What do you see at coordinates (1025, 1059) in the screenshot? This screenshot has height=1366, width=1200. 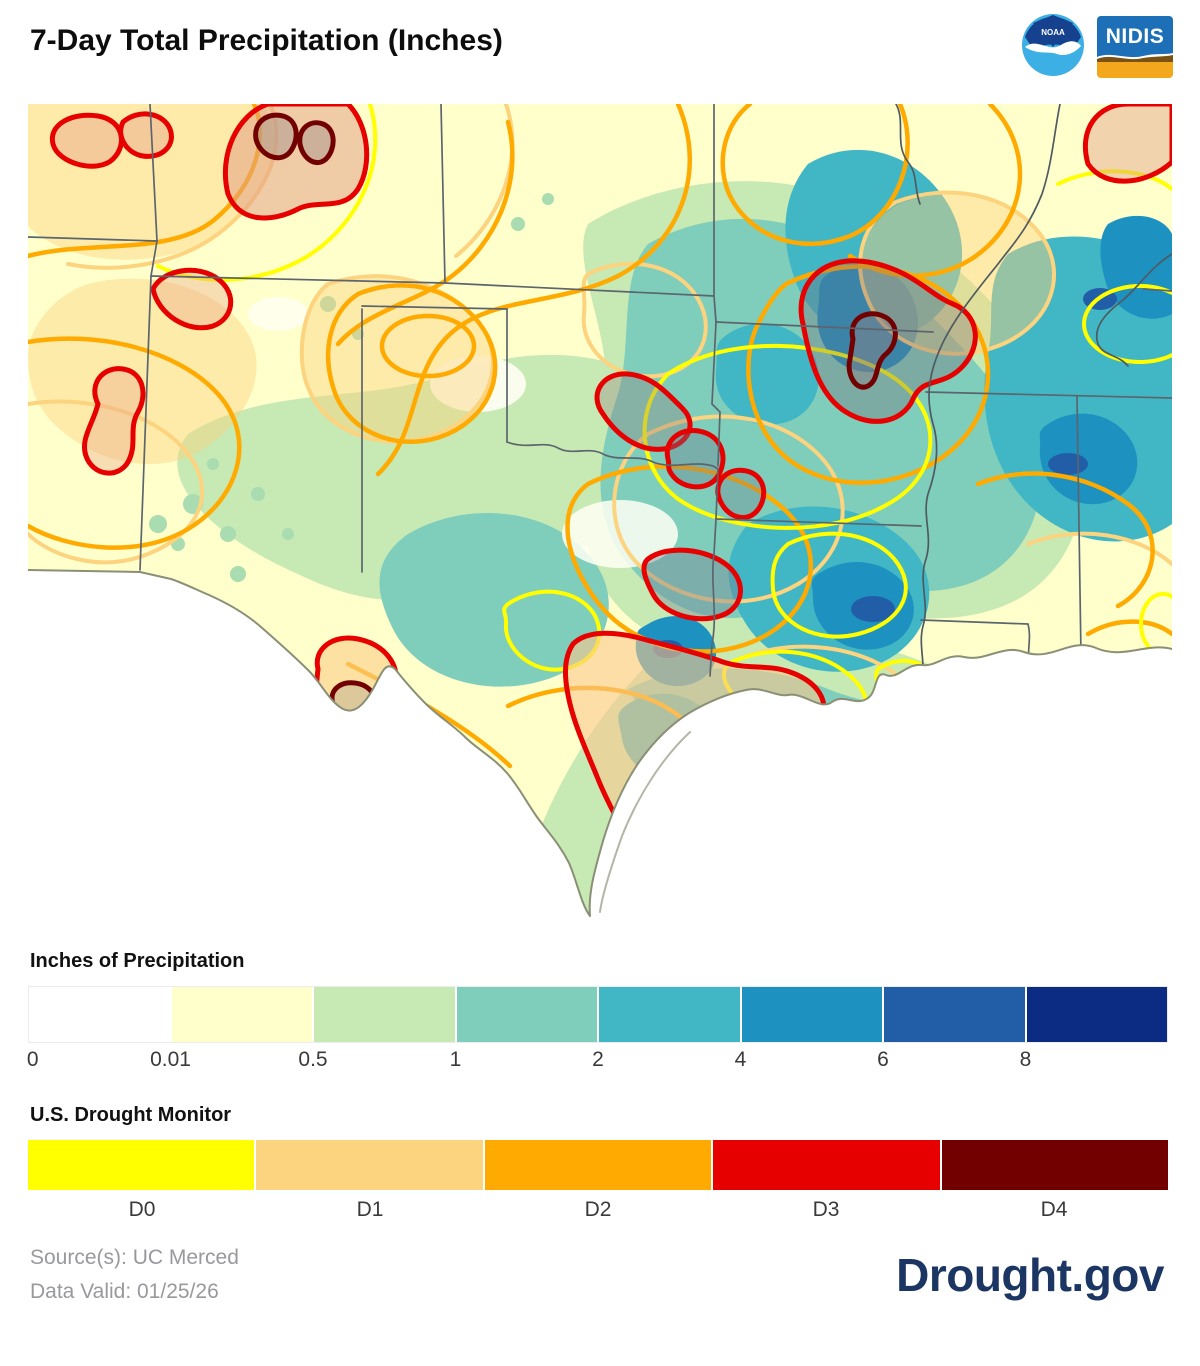 I see `precip-tick-7: 8` at bounding box center [1025, 1059].